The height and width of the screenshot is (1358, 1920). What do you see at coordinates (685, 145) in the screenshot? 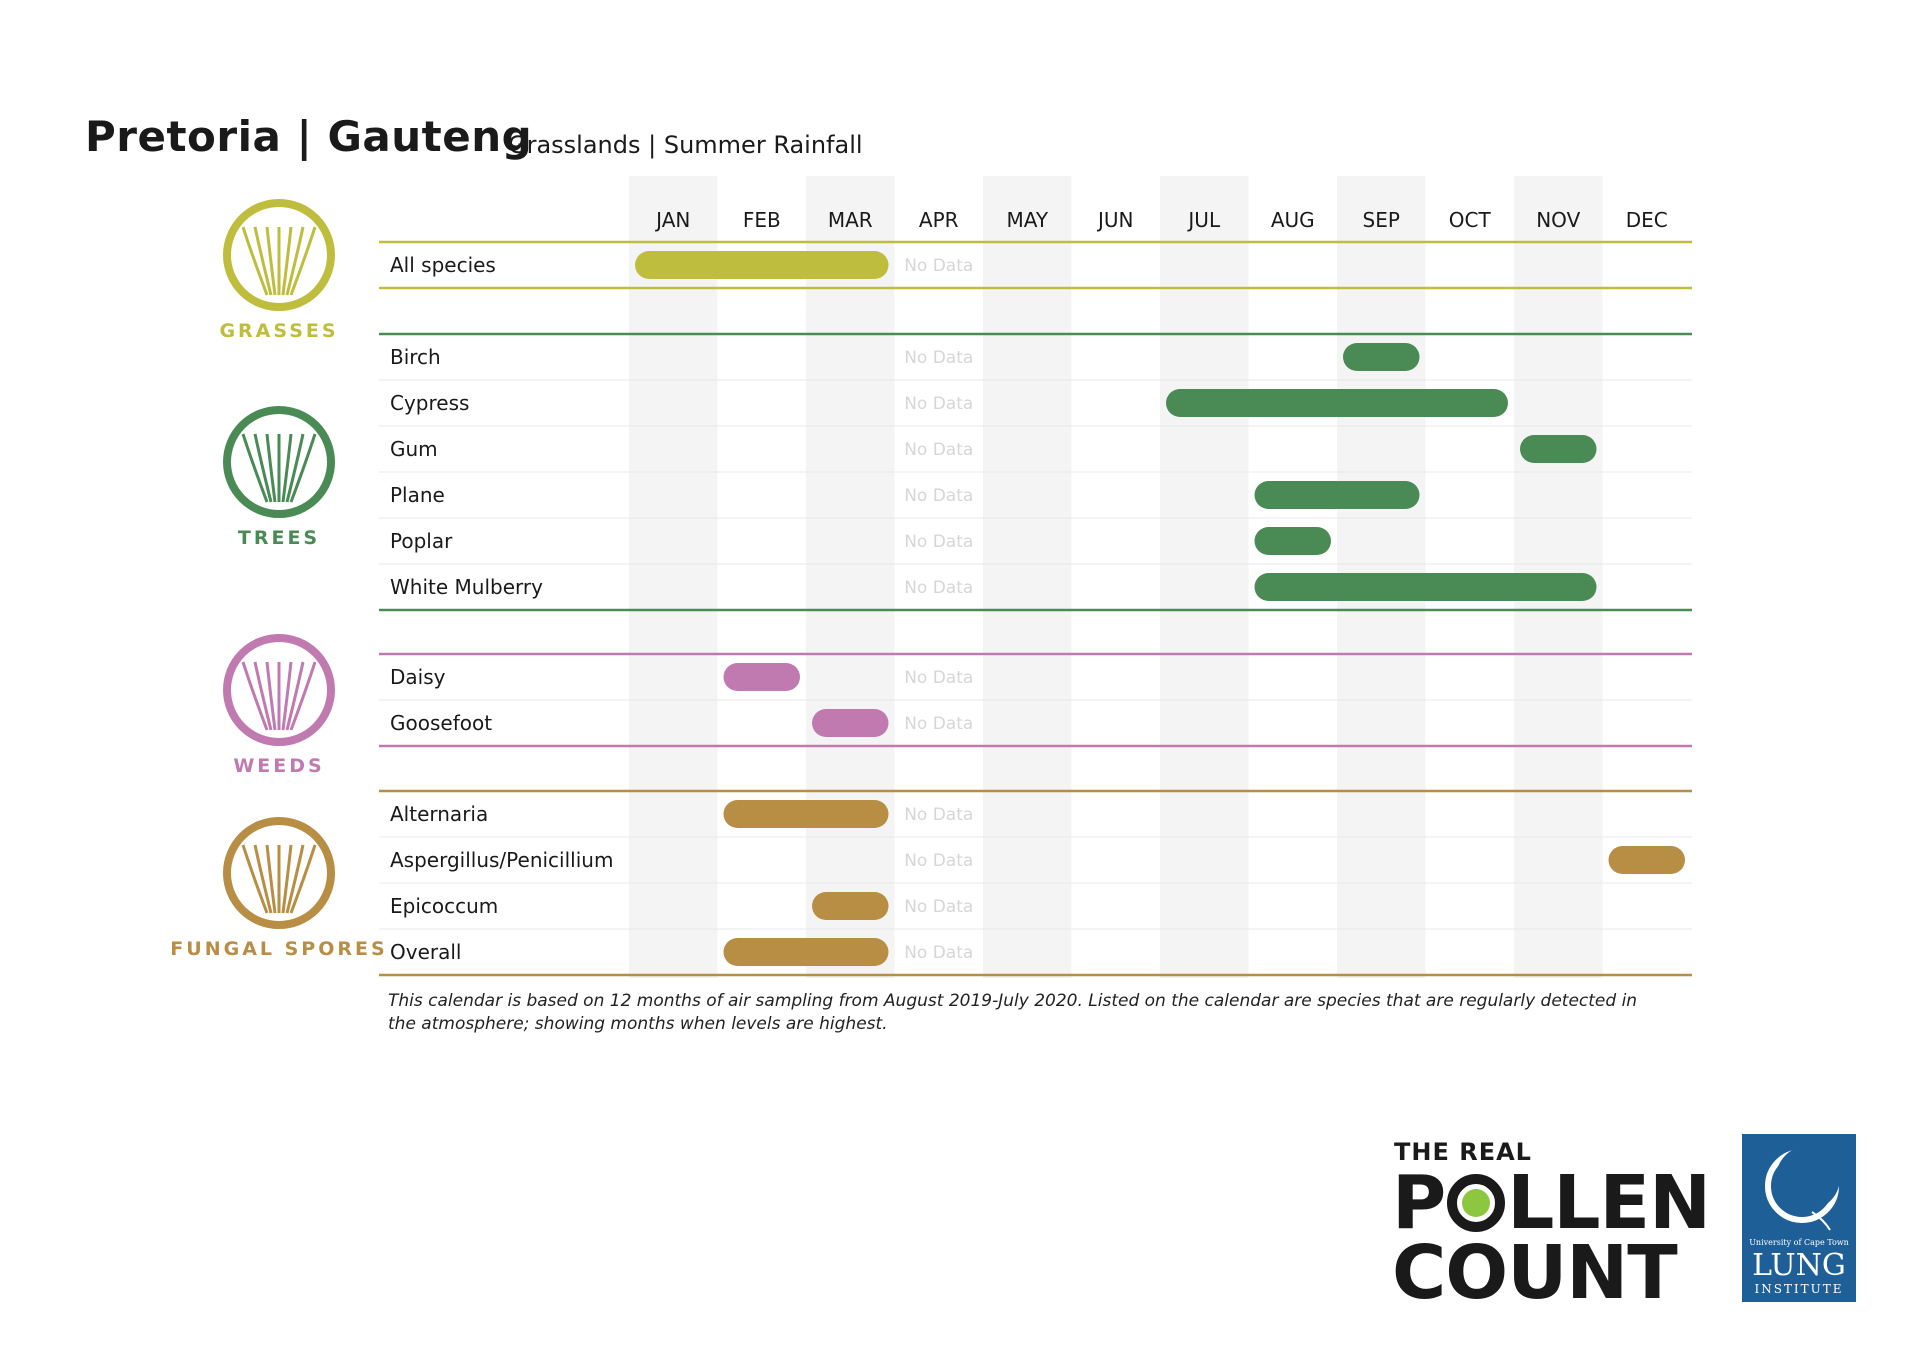
I see `page-subtitle: Grasslands | Summer Rainfall` at bounding box center [685, 145].